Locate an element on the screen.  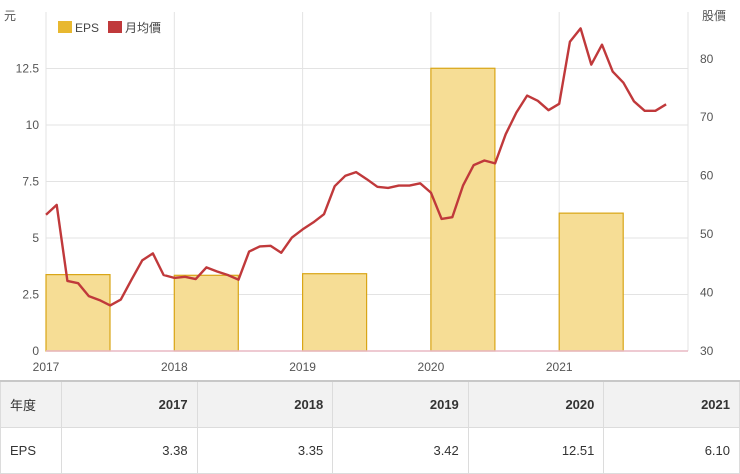
eps-cell: 3.42 is located at coordinates (400, 450).